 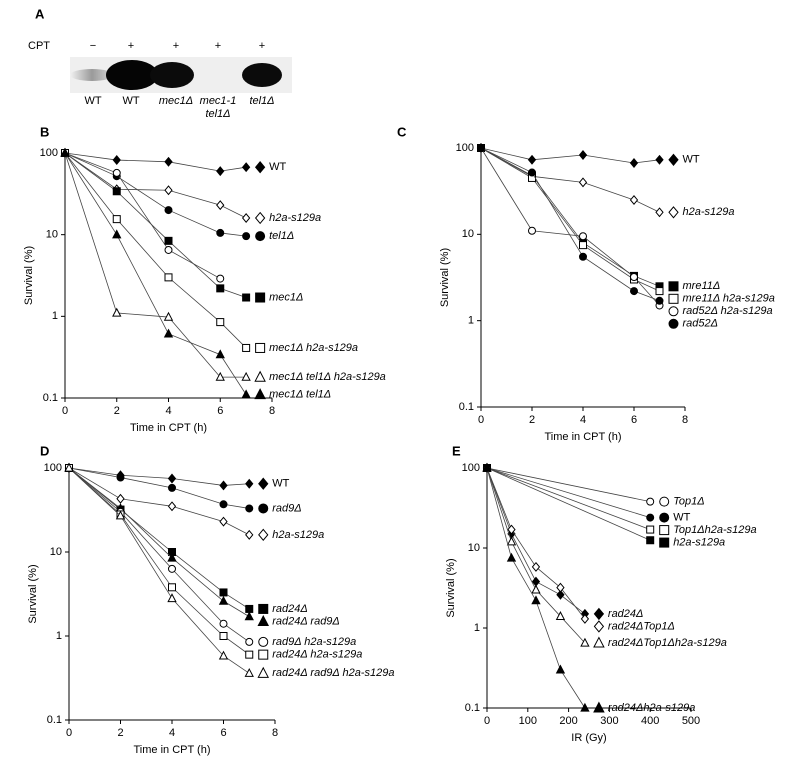 I want to click on legend-label: mec1Δ, so click(x=286, y=297).